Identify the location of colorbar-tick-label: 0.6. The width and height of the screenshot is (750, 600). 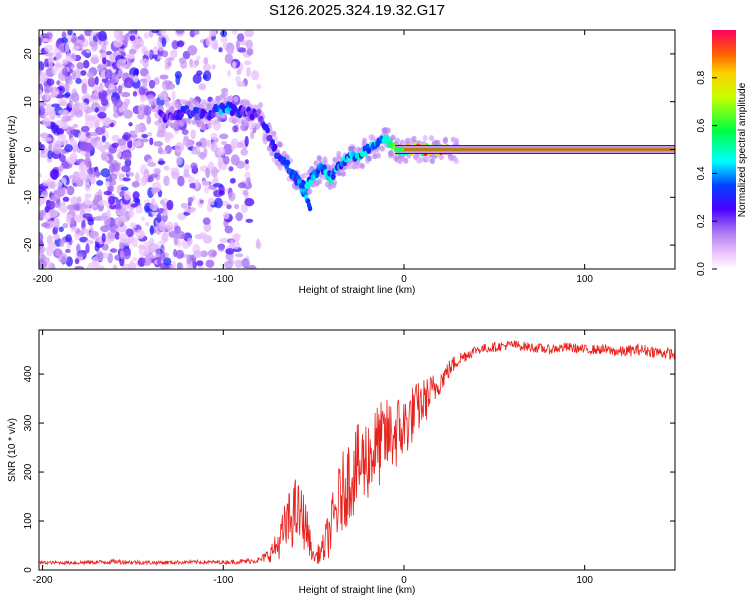
(701, 125).